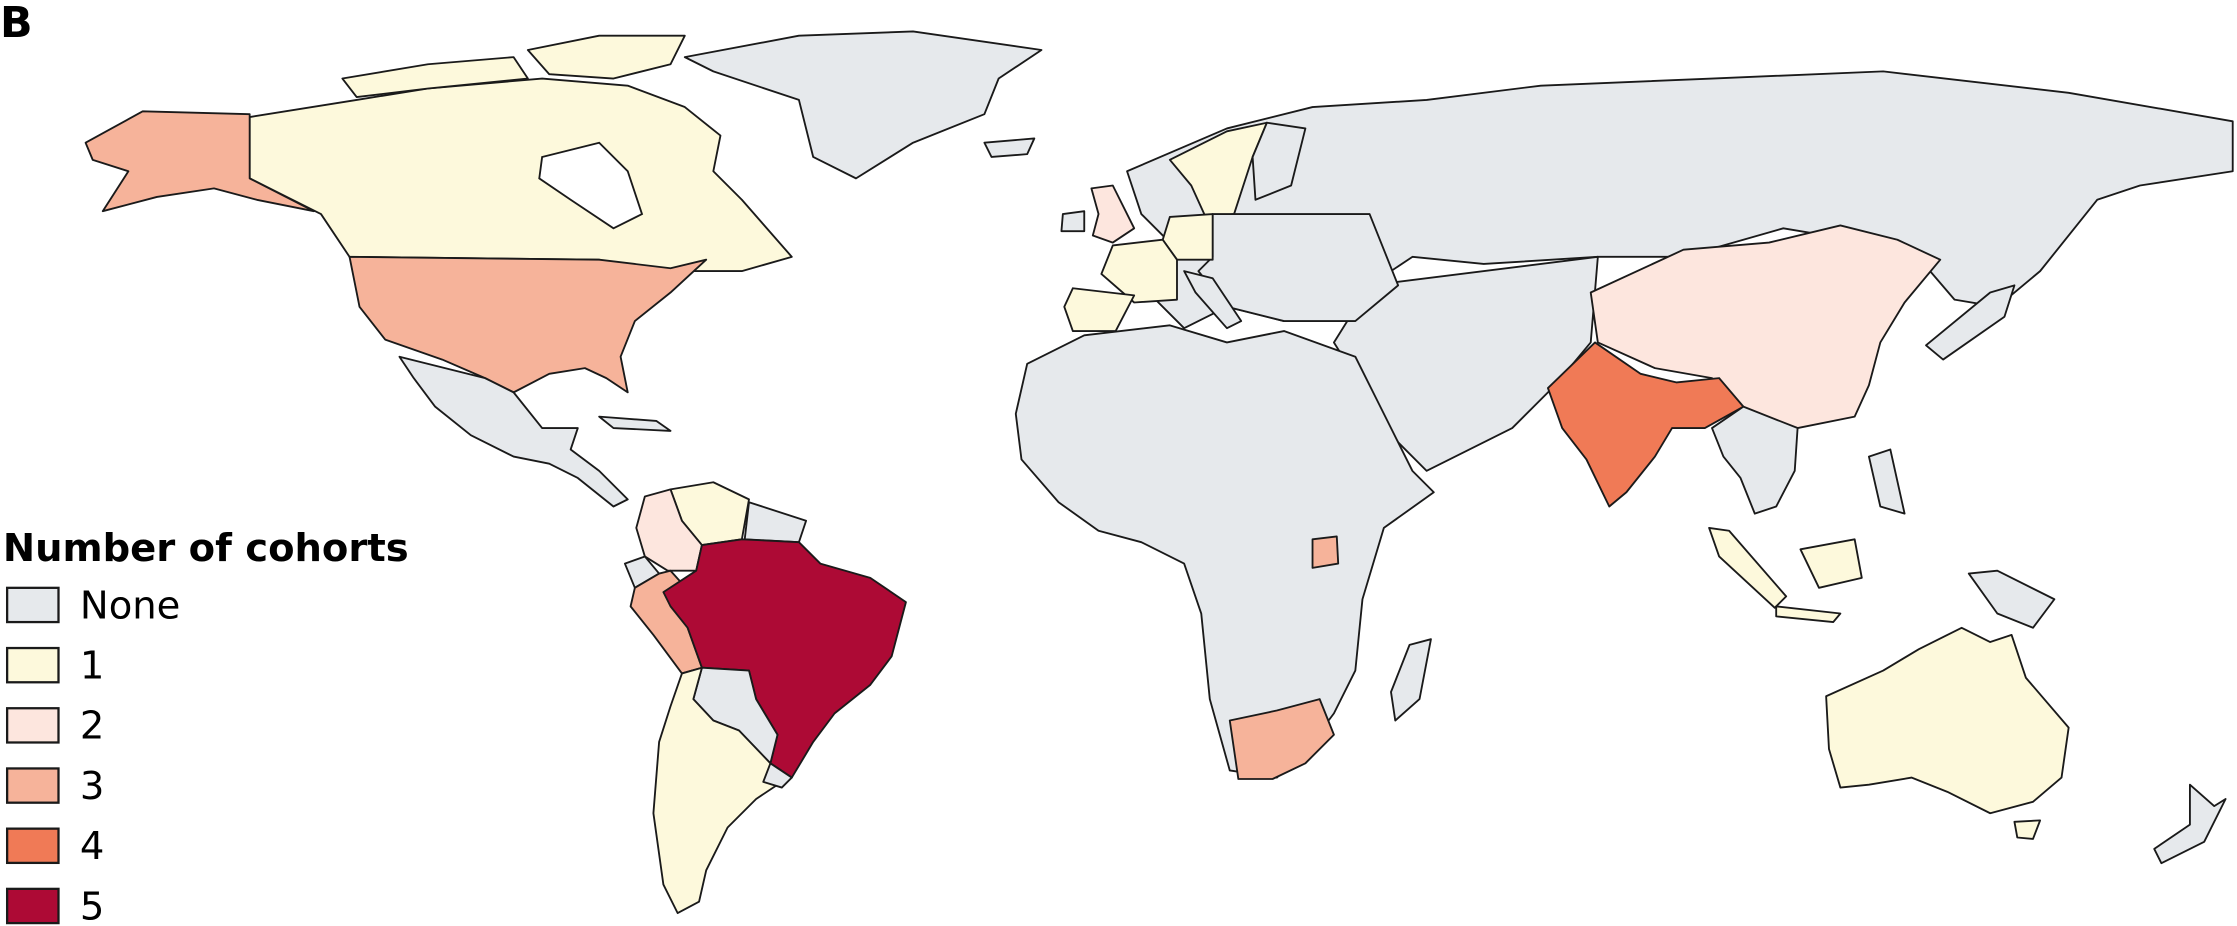 Image resolution: width=2237 pixels, height=926 pixels. I want to click on legend: Number of cohorts None 1 2 3 4 5, so click(206, 726).